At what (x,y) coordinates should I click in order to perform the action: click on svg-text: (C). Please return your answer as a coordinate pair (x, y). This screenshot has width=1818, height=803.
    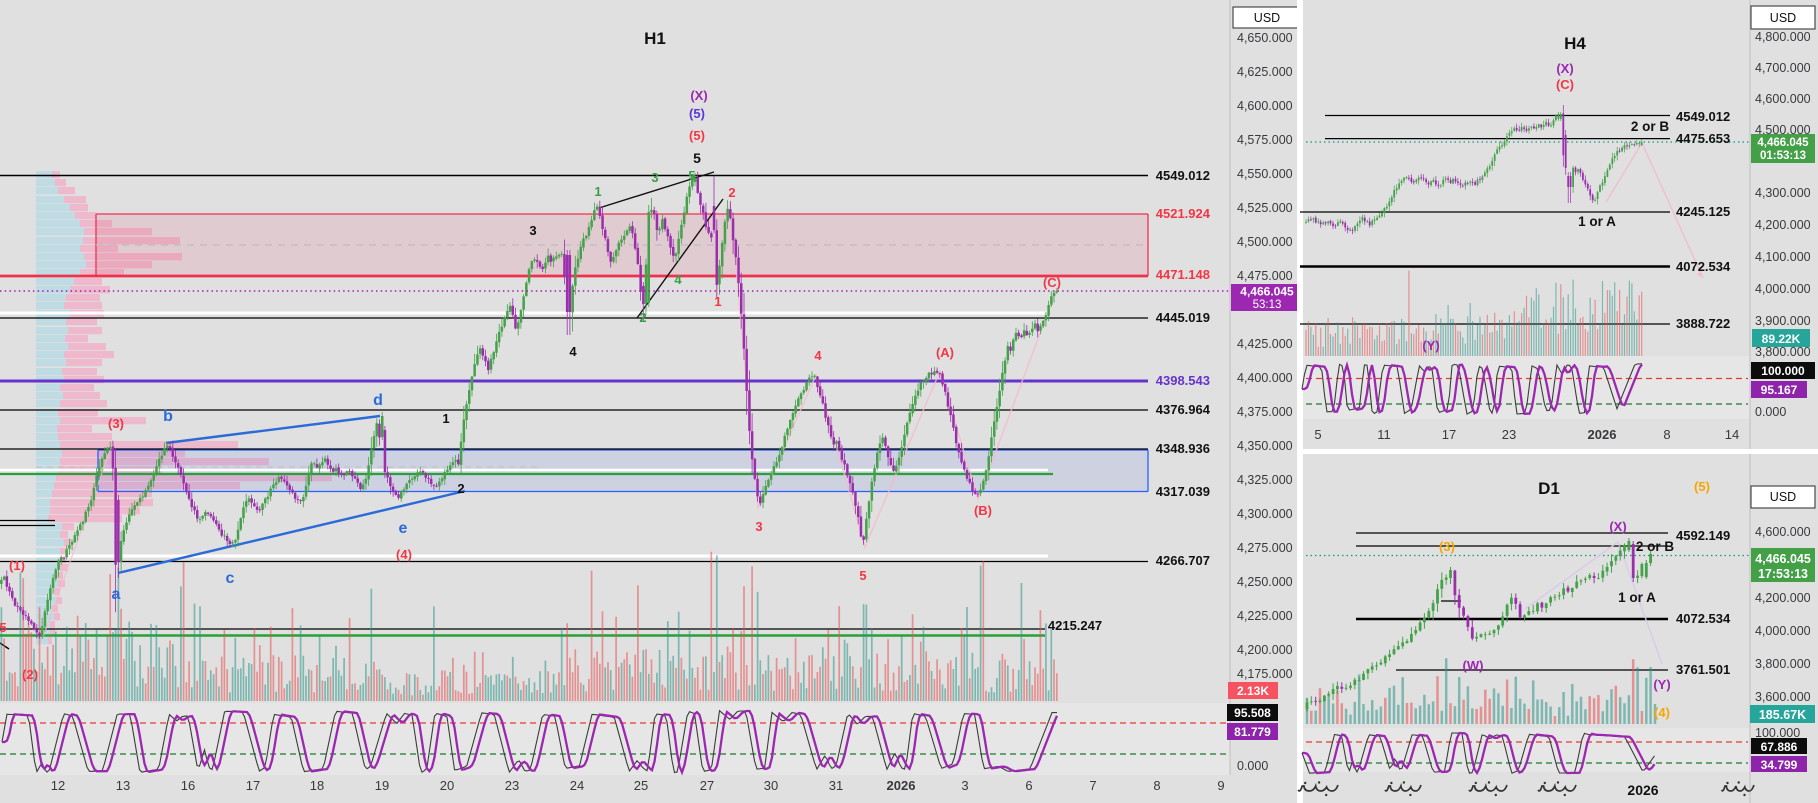
    Looking at the image, I should click on (1565, 84).